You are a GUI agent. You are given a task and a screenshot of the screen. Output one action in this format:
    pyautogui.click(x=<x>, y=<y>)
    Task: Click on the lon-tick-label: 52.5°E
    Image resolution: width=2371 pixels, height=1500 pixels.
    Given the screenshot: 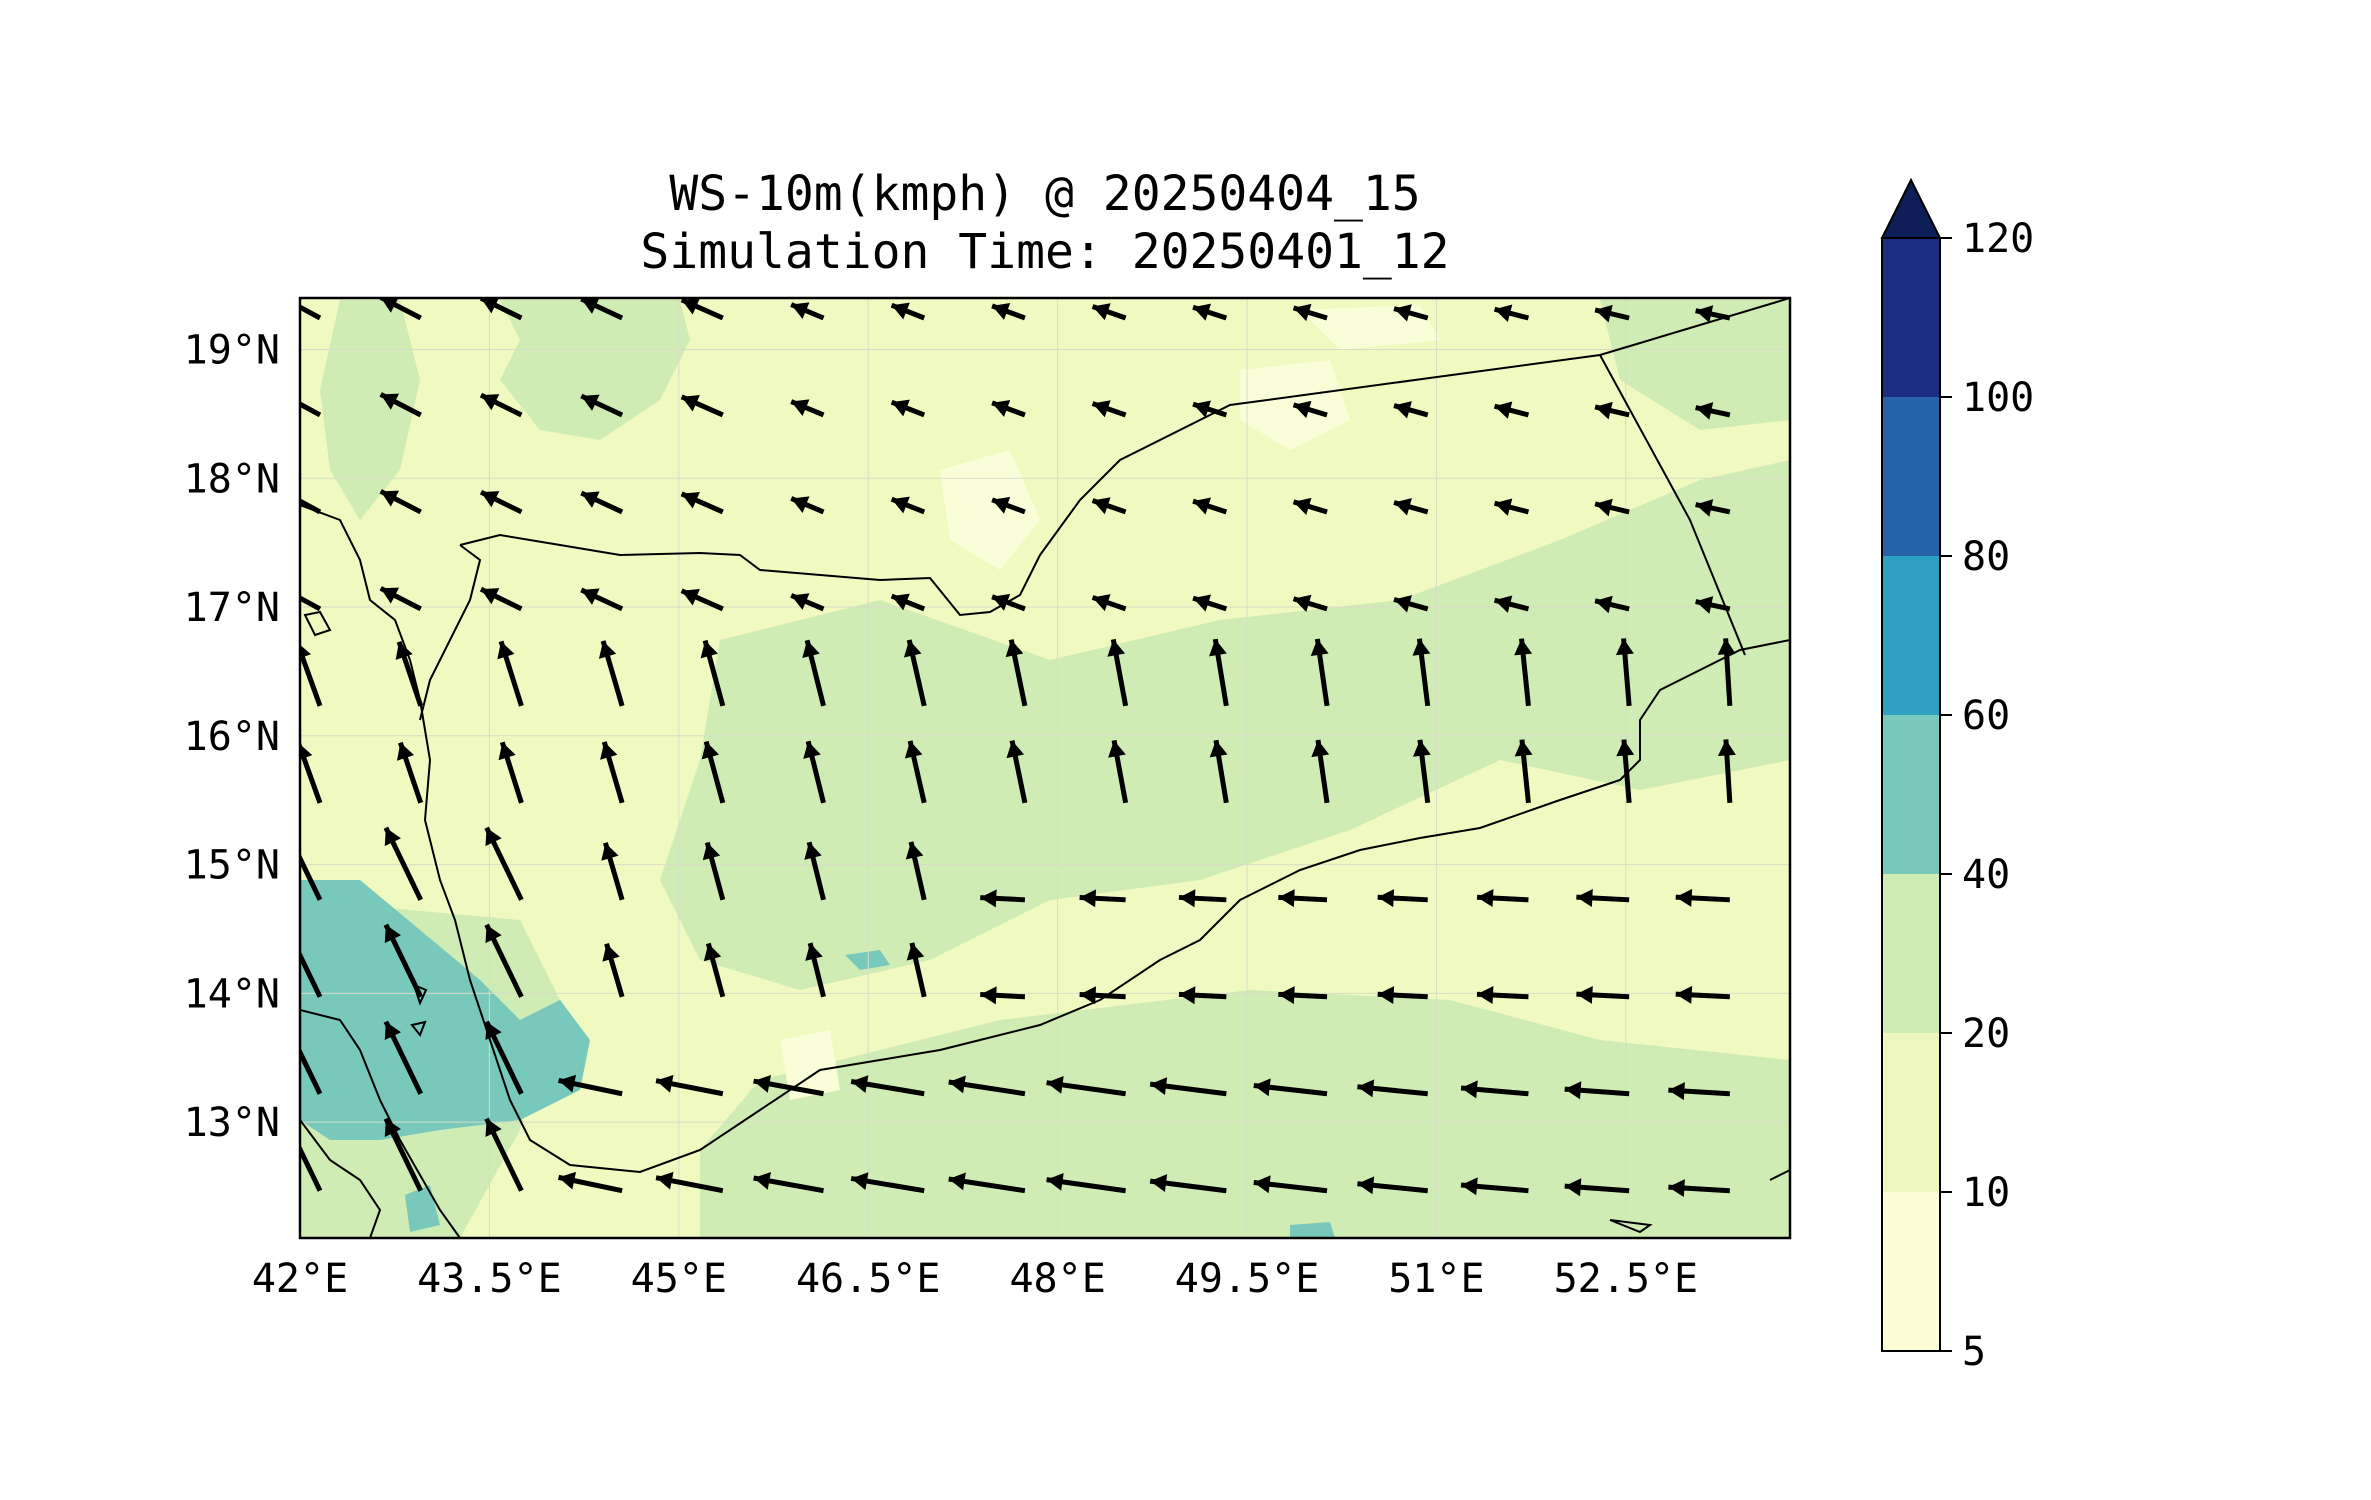 What is the action you would take?
    pyautogui.click(x=1626, y=1279)
    